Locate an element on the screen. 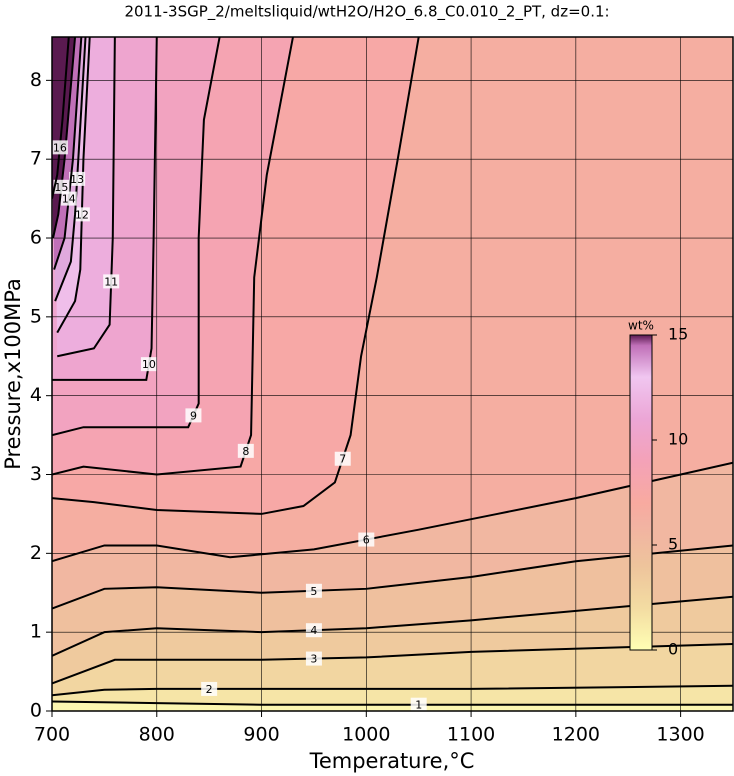 The width and height of the screenshot is (734, 776). y-tick-label: 2 is located at coordinates (36, 553).